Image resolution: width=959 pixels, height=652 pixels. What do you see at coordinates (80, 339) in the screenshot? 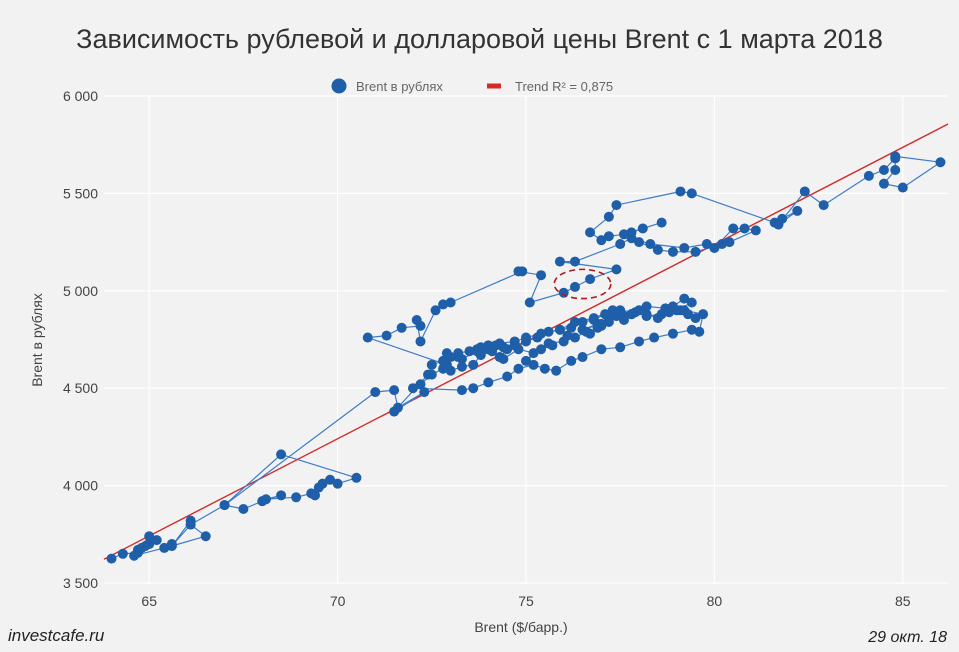
I see `y-axis-ticks: 3 500 4 000 4 500 5 000 5 500 6 000` at bounding box center [80, 339].